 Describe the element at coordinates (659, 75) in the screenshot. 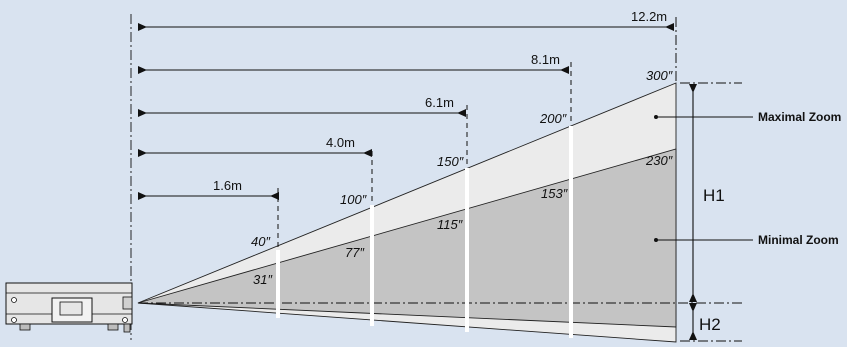

I see `max-size-label-5: 300″` at that location.